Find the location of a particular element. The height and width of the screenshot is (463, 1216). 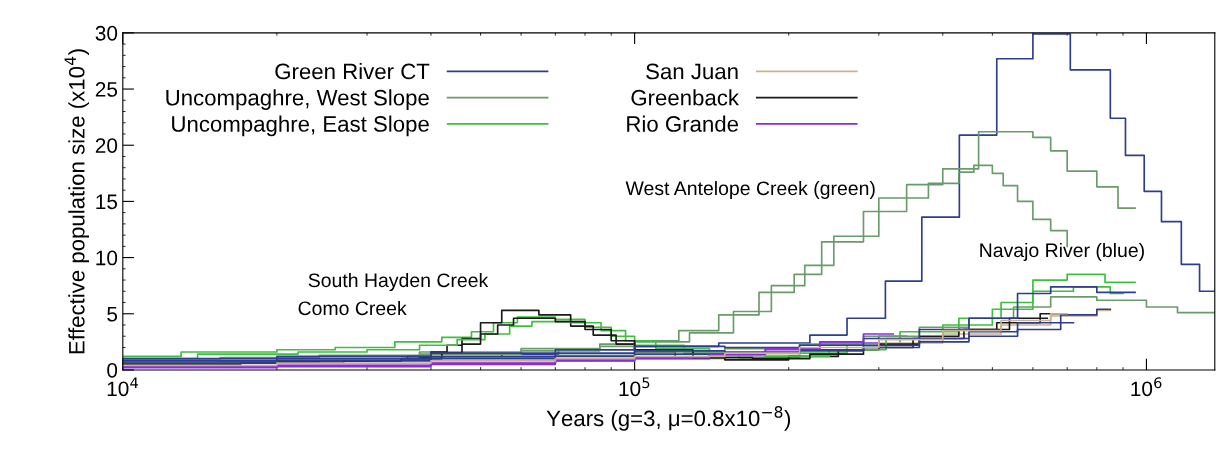

y-tick-label: 10 is located at coordinates (107, 258).